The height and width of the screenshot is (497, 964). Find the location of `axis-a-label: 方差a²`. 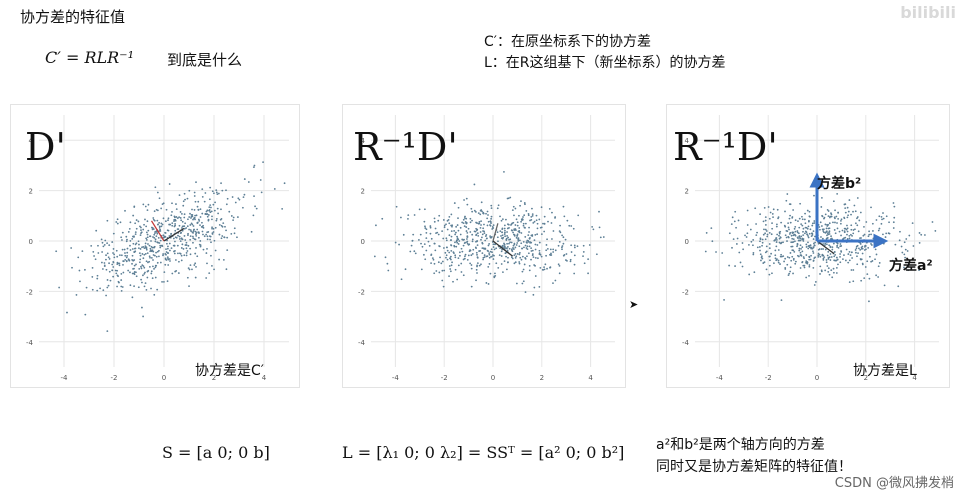

axis-a-label: 方差a² is located at coordinates (911, 266).